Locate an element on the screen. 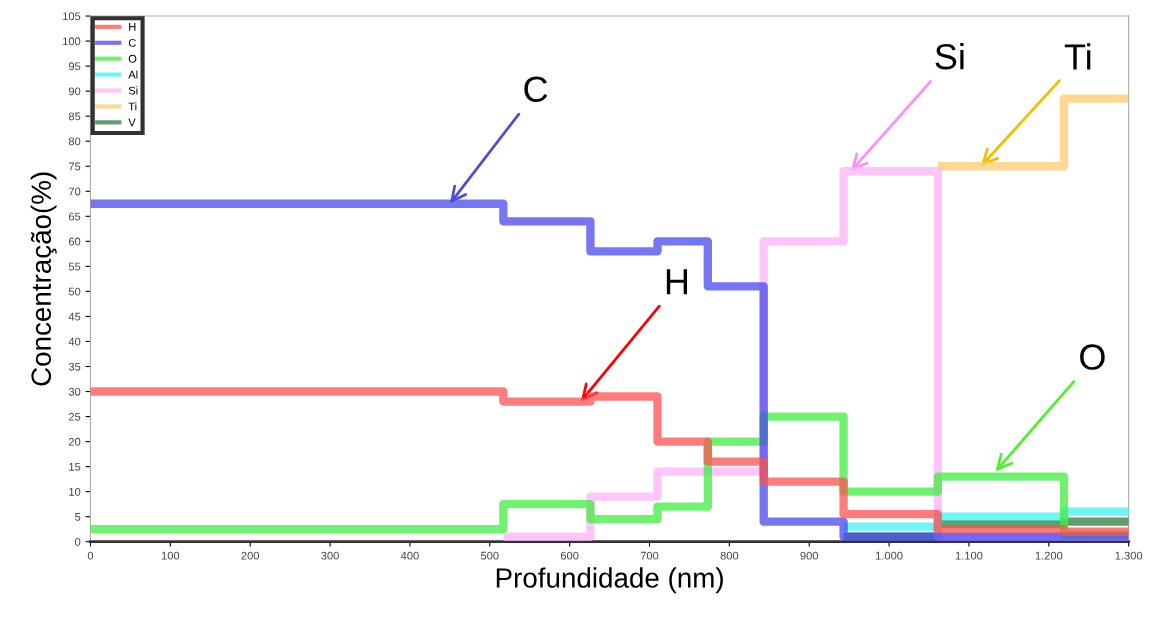 This screenshot has width=1160, height=617. y-tick-label: 0 is located at coordinates (78, 541).